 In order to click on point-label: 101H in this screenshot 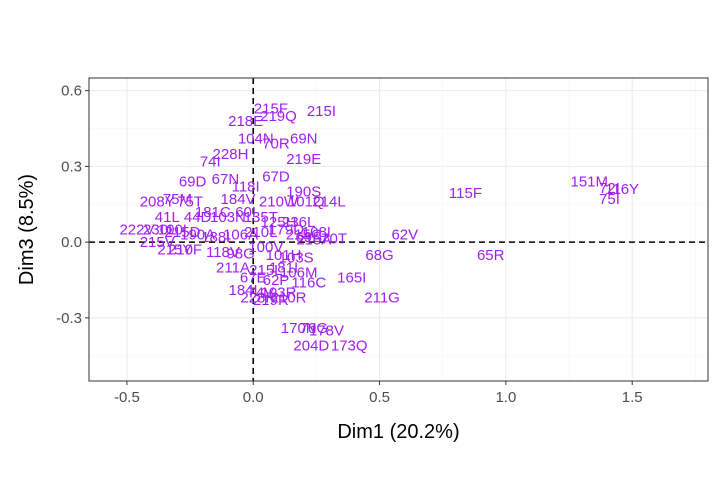, I will do `click(284, 255)`.